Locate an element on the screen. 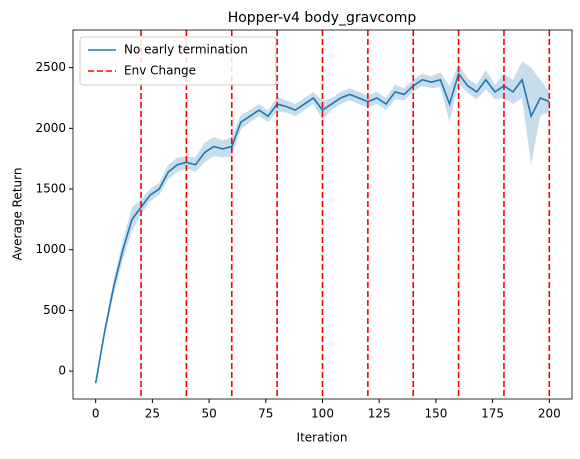  x-tick-label: 75 is located at coordinates (265, 414).